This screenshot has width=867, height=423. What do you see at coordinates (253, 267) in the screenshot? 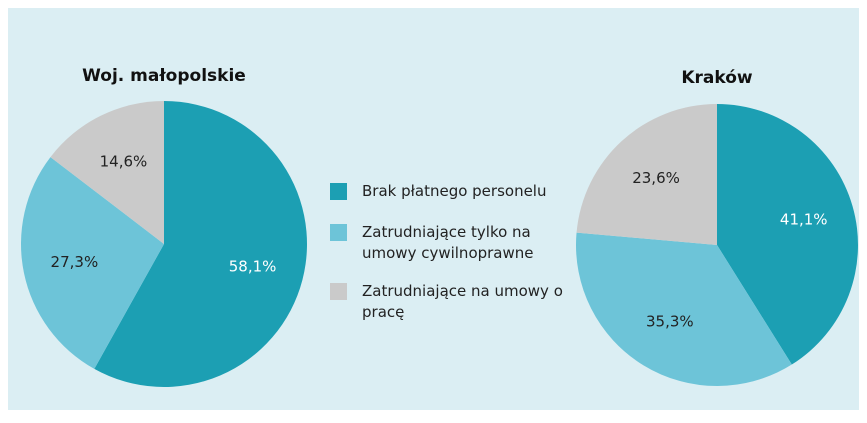
I see `value-label: 58,1%` at bounding box center [253, 267].